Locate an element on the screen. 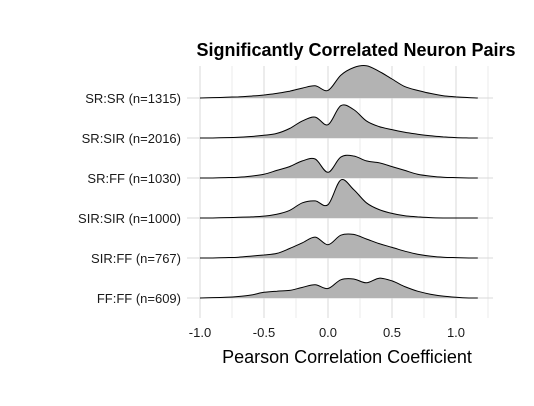 Image resolution: width=534 pixels, height=406 pixels. x-tick-labels: -1.0 -0.5 0.0 0.5 1.0 is located at coordinates (327, 332).